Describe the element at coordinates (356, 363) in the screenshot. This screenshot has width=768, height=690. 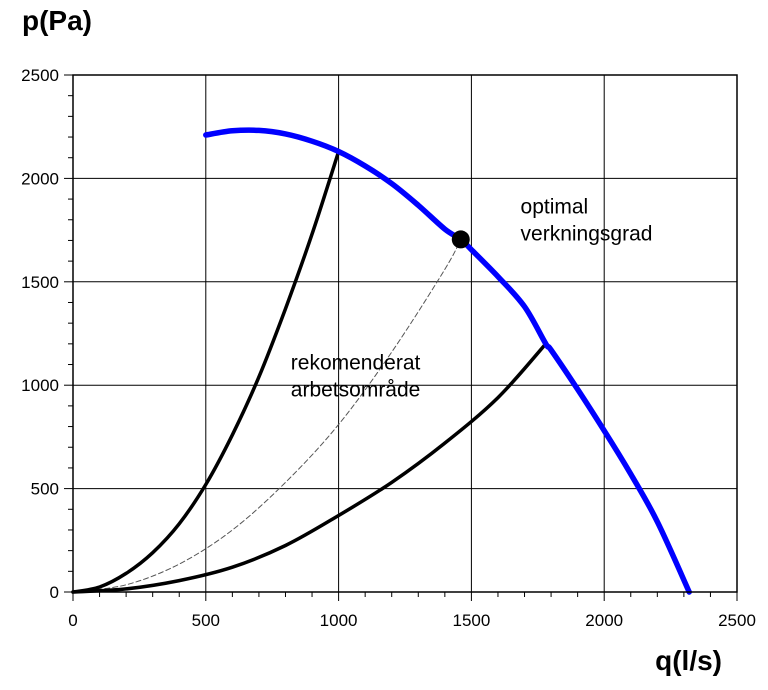
I see `annotation-line: rekomenderat` at that location.